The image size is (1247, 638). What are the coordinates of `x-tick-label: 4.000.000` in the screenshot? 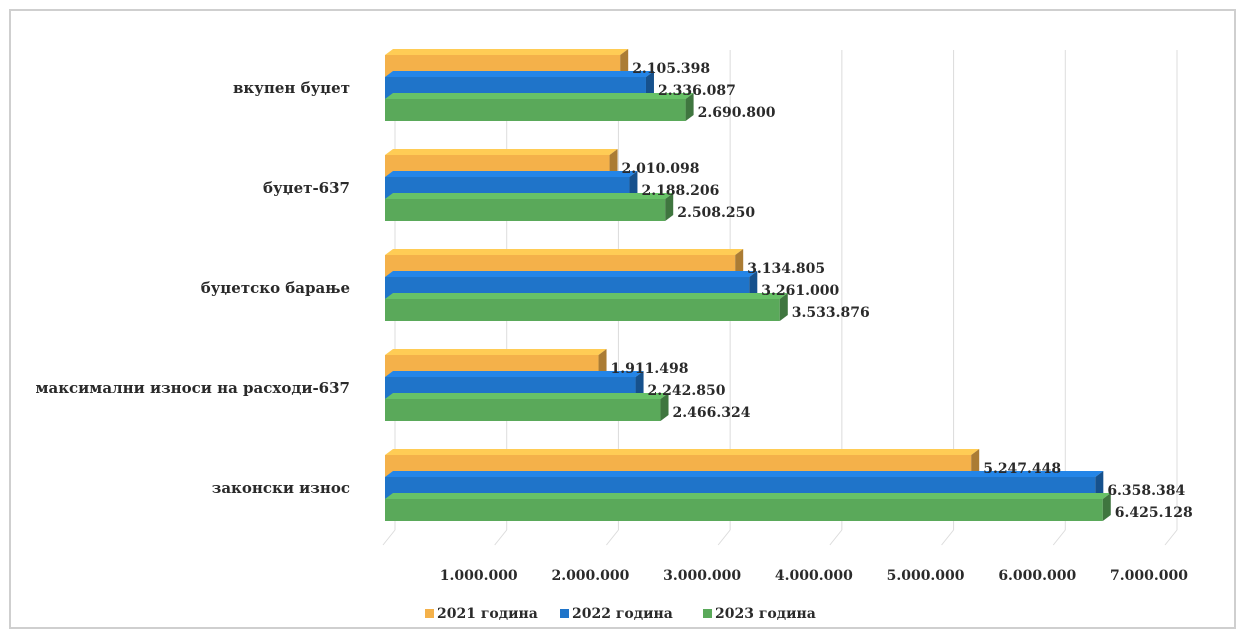 It's located at (814, 576).